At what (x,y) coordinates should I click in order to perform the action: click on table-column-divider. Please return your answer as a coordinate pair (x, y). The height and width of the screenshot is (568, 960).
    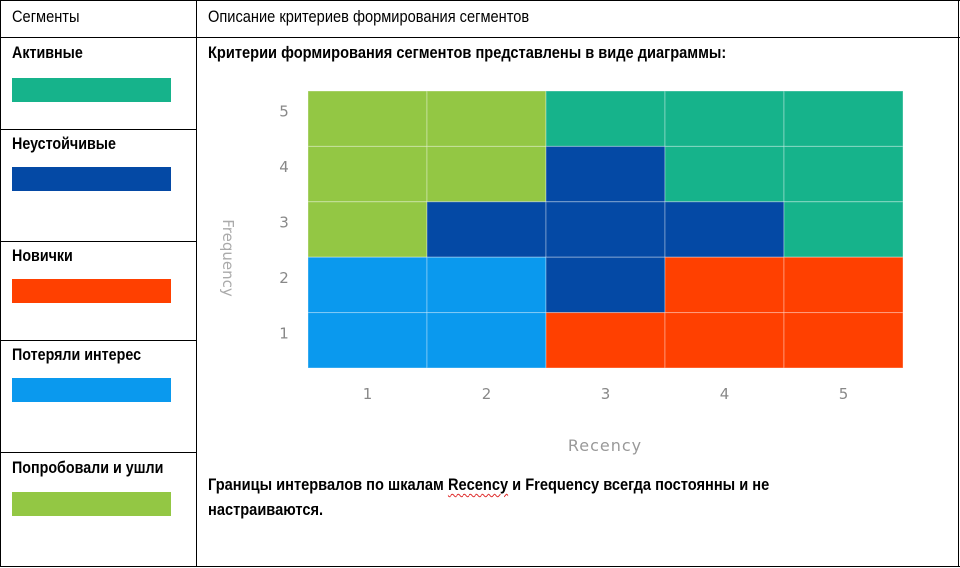
    Looking at the image, I should click on (196, 283).